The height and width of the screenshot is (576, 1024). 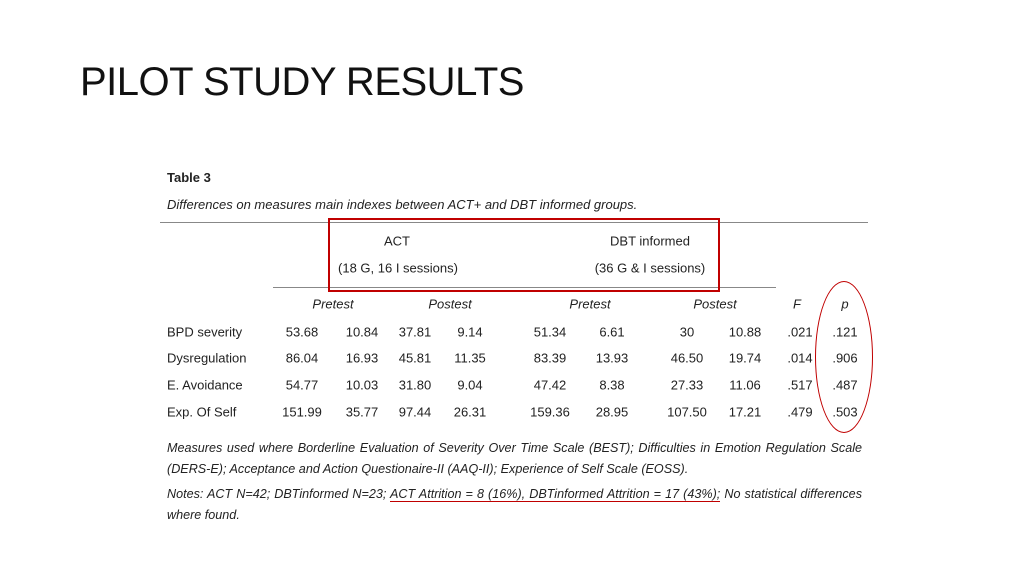 What do you see at coordinates (202, 412) in the screenshot?
I see `row-label: Exp. Of Self` at bounding box center [202, 412].